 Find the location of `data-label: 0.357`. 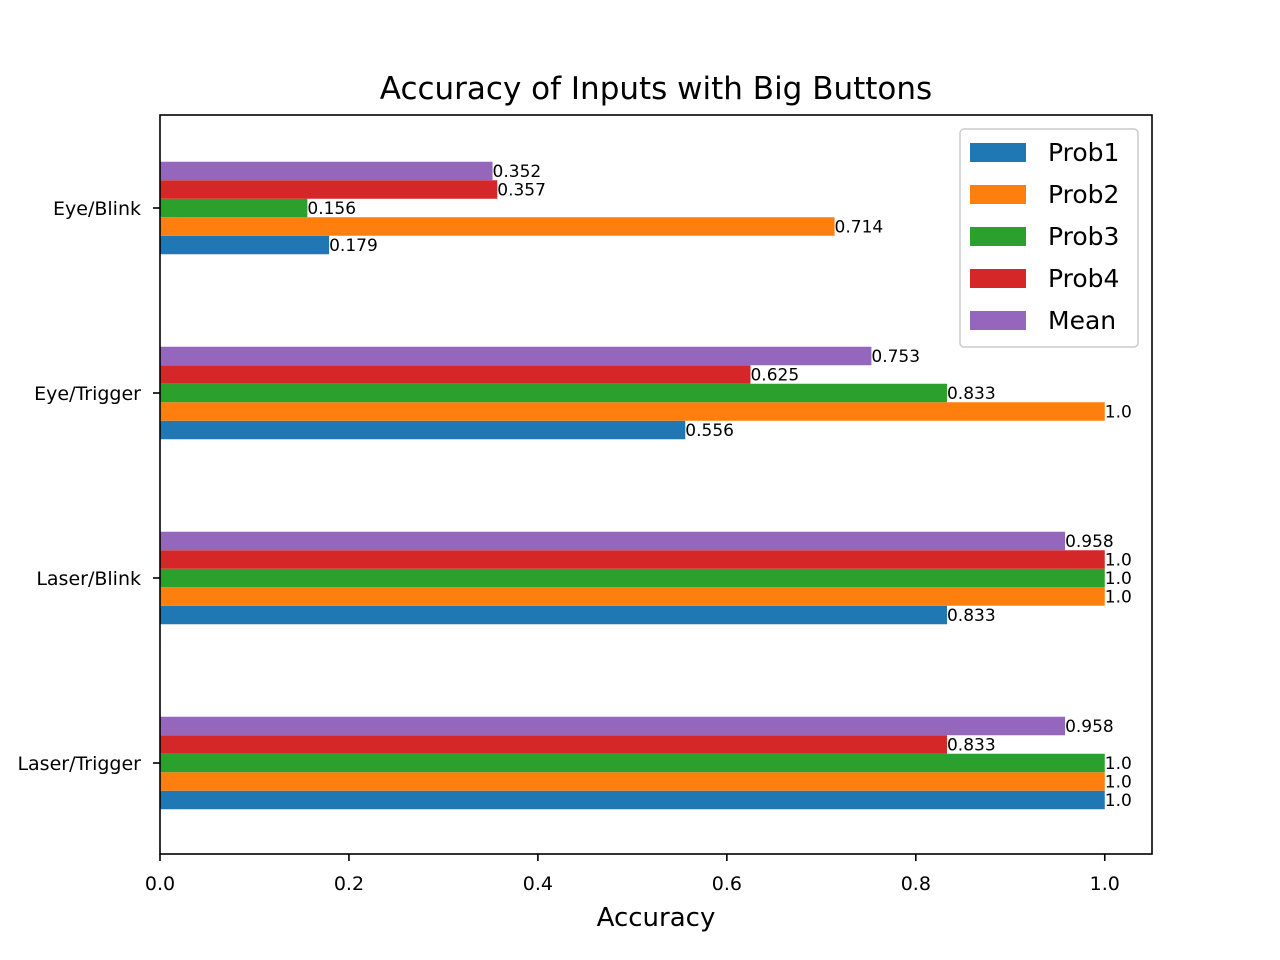

data-label: 0.357 is located at coordinates (521, 191).